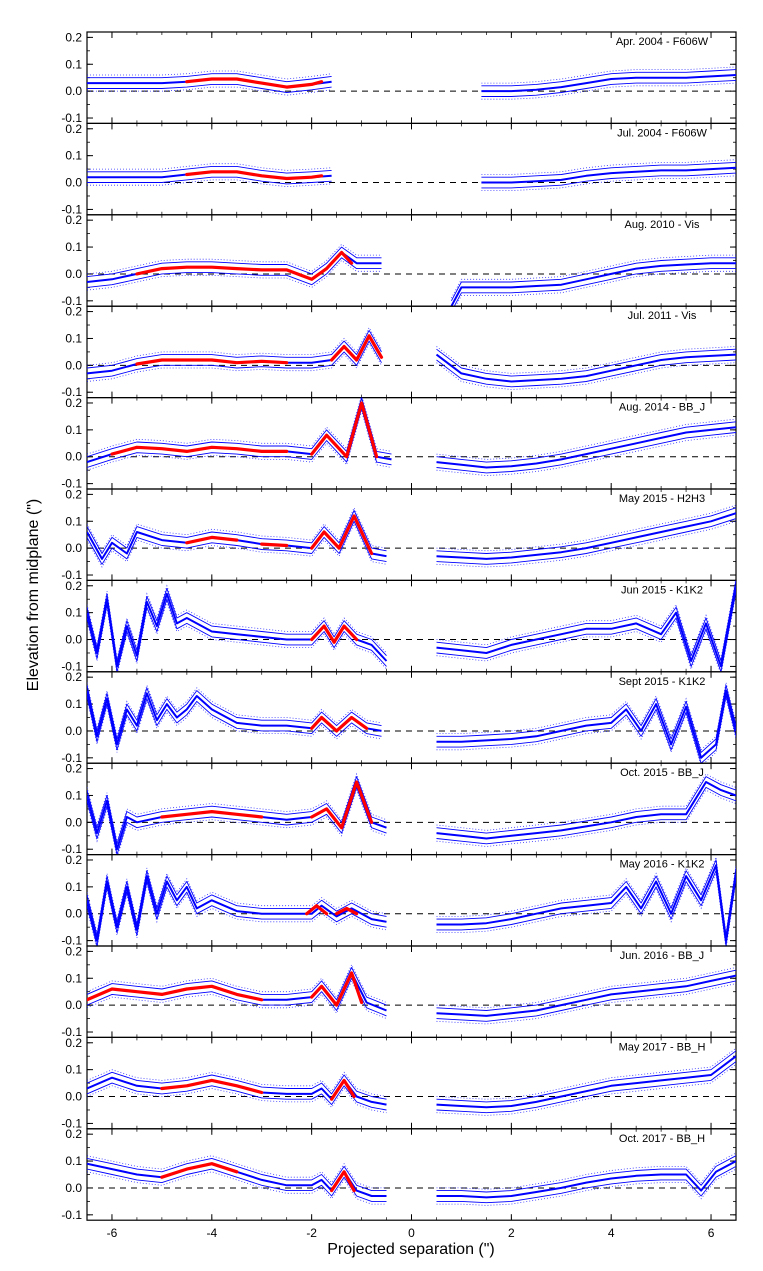  I want to click on panel-title: Jul. 2004 - F606W, so click(662, 133).